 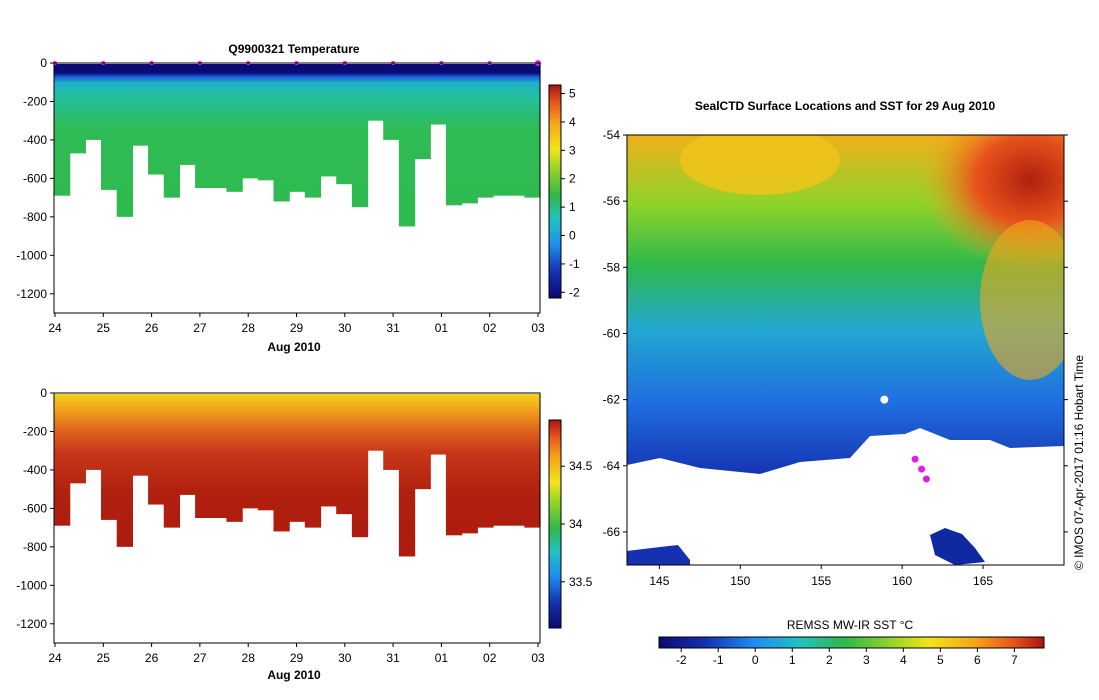 I want to click on sst-colorbar-tick-label: 2, so click(x=829, y=660).